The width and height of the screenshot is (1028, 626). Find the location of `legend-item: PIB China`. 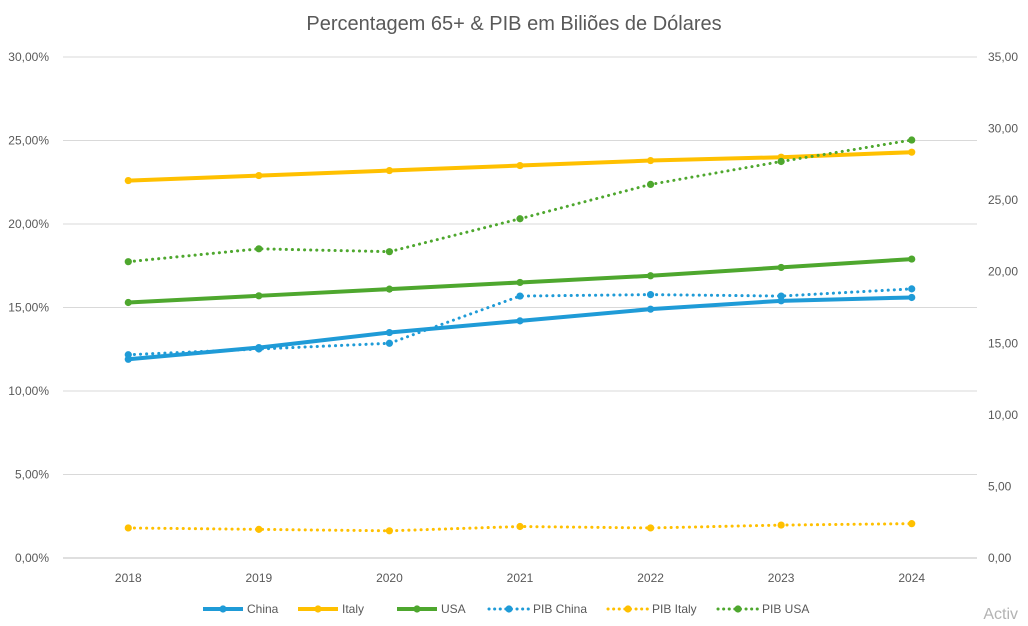

legend-item: PIB China is located at coordinates (537, 609).